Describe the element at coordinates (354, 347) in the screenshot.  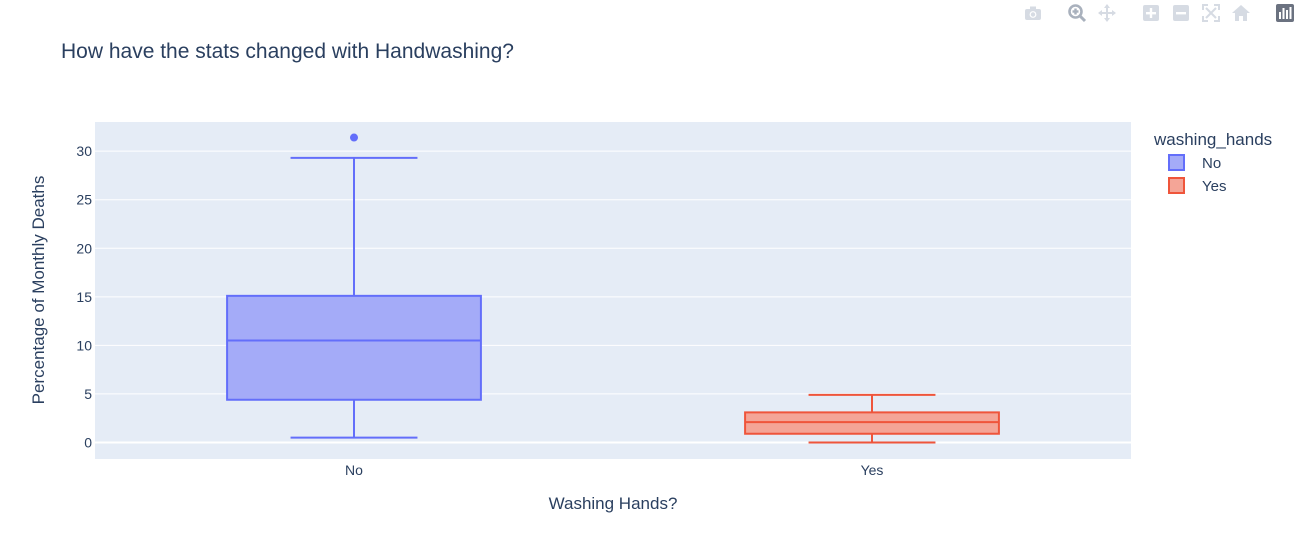
I see `iqr-box` at that location.